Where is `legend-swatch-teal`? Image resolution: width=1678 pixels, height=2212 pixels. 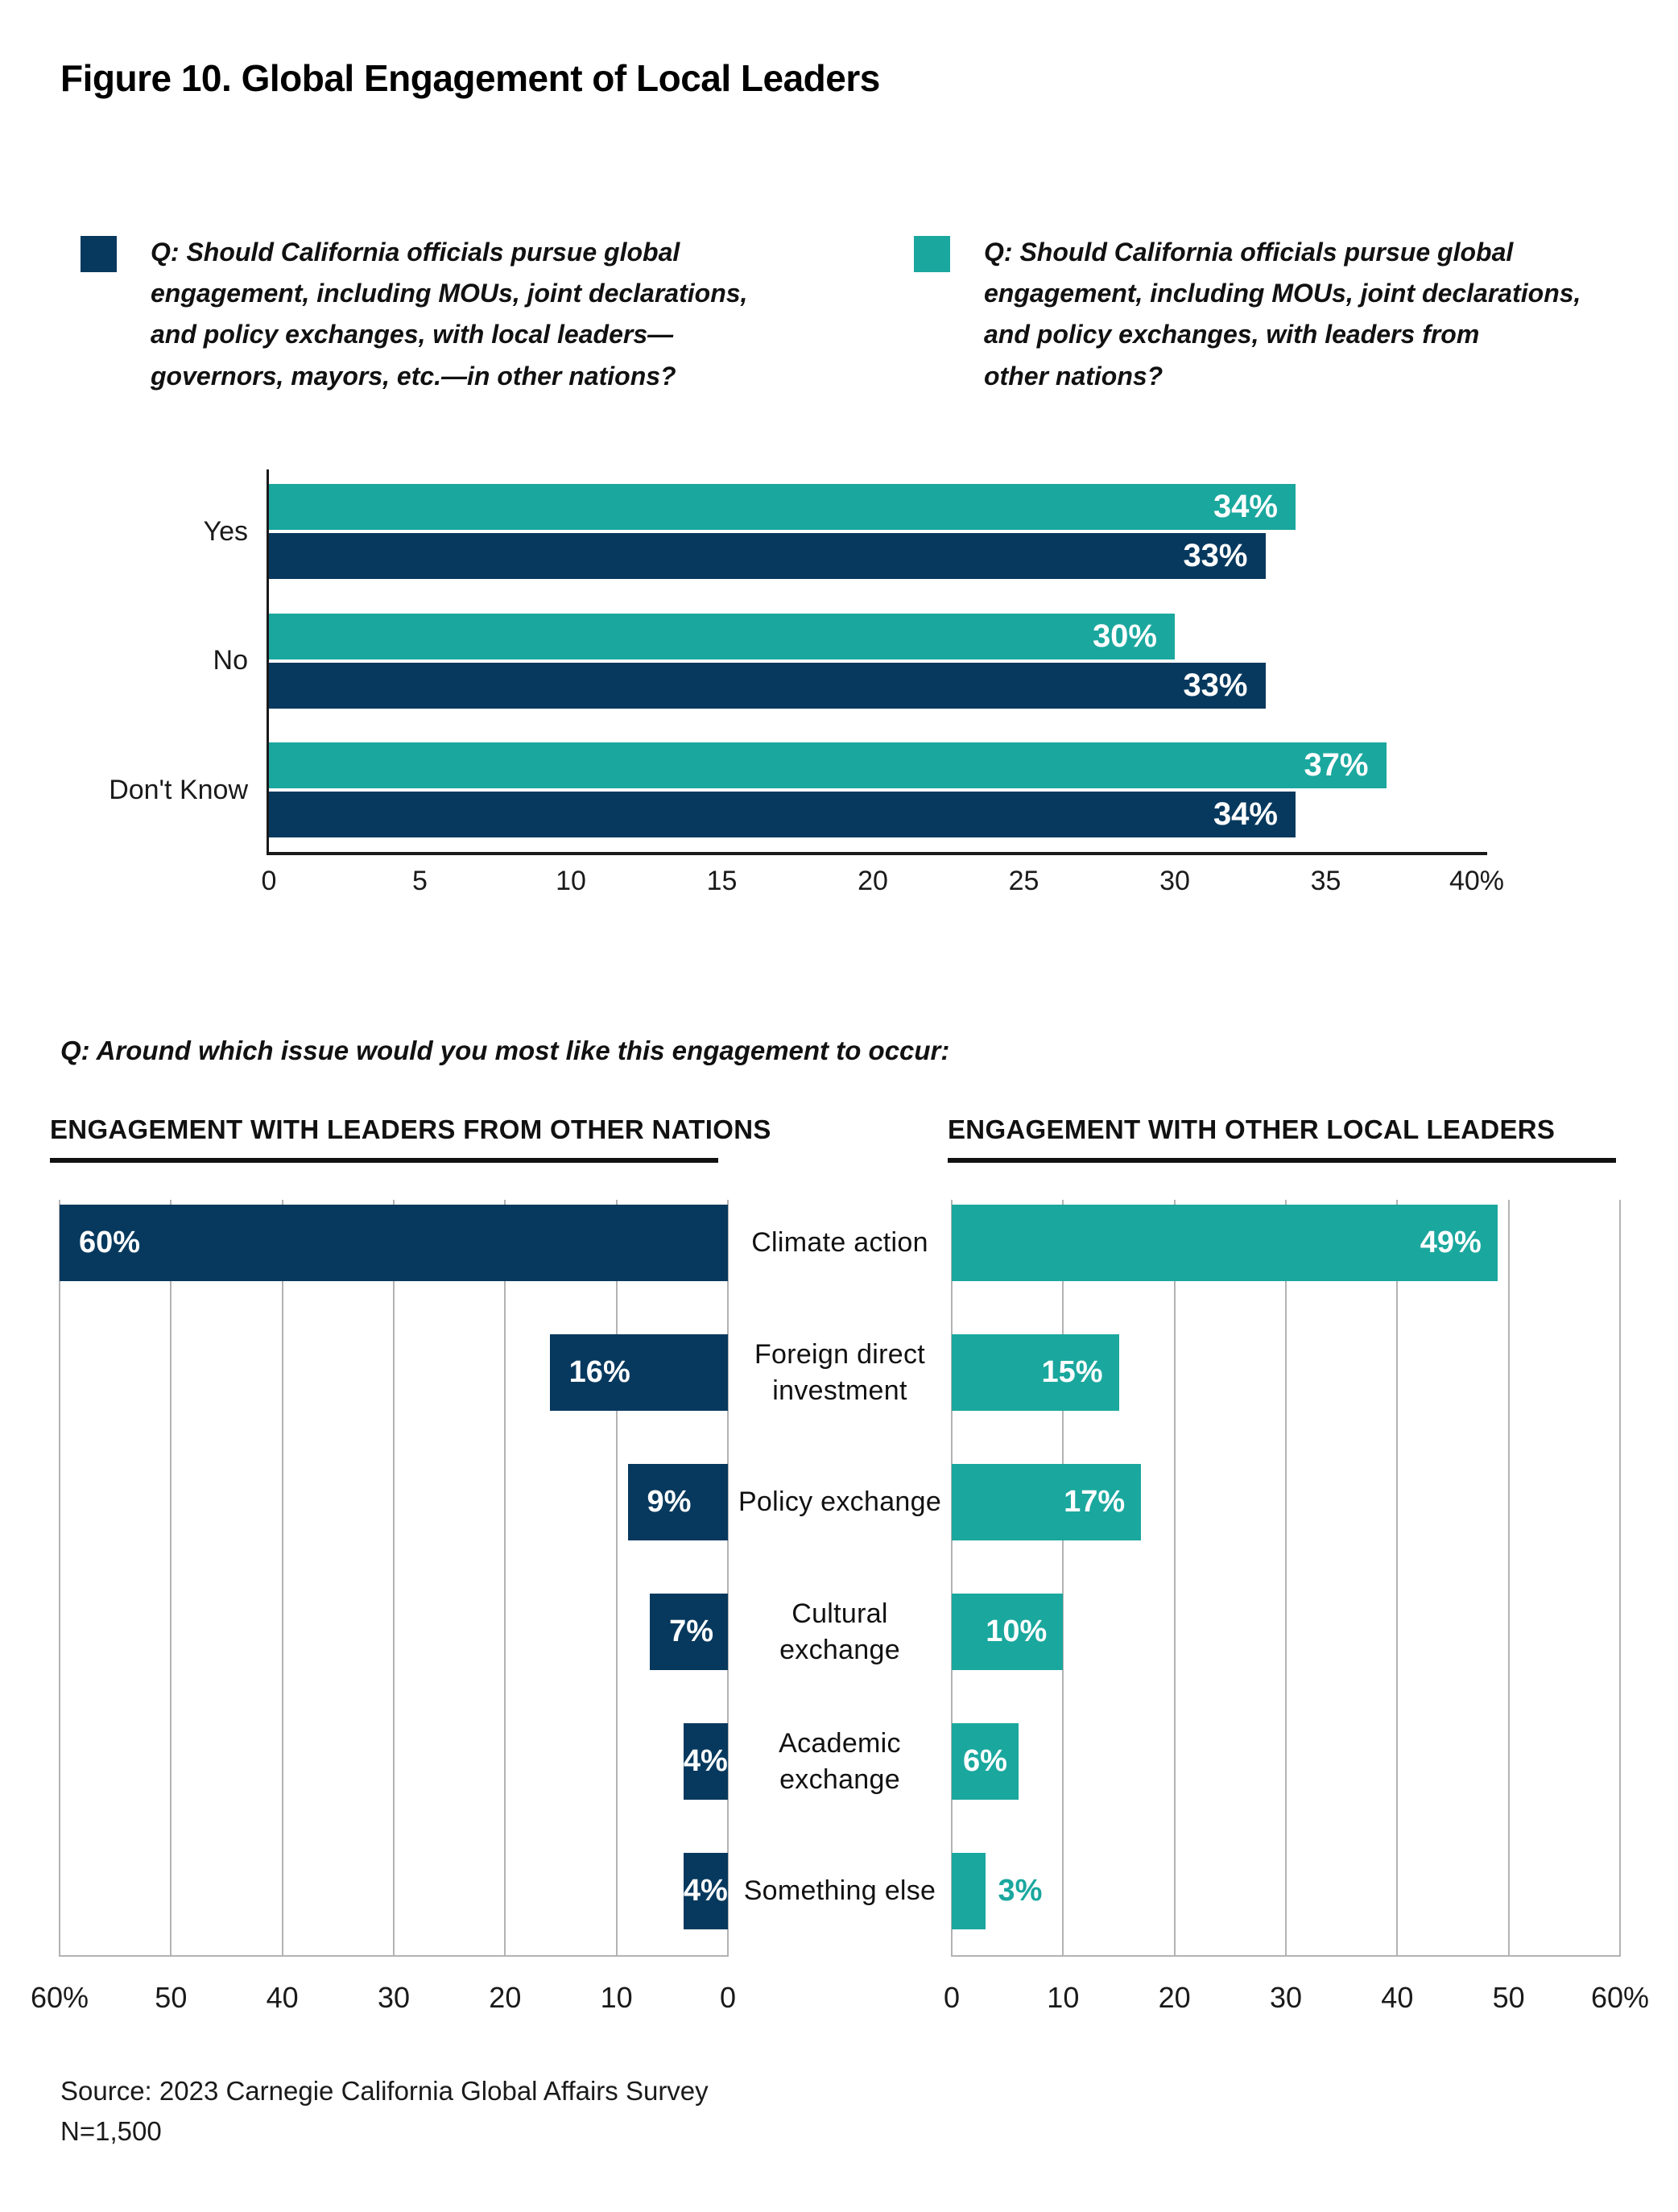
legend-swatch-teal is located at coordinates (932, 254).